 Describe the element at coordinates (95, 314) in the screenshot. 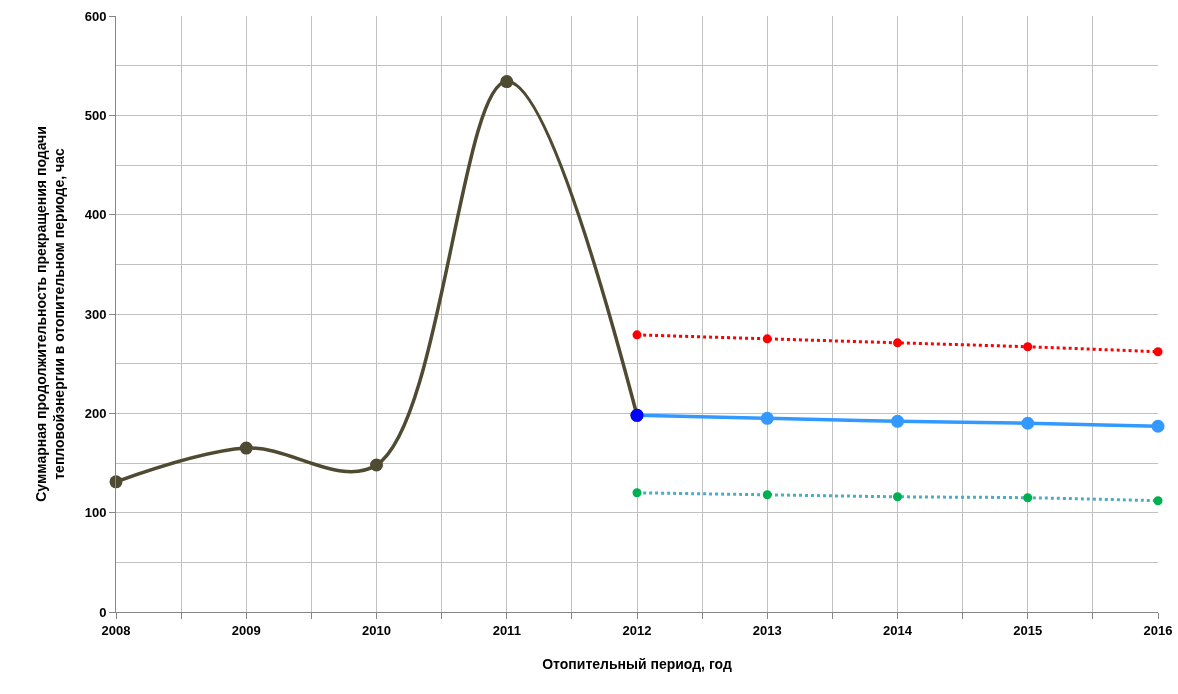

I see `y-tick-label: 300` at that location.